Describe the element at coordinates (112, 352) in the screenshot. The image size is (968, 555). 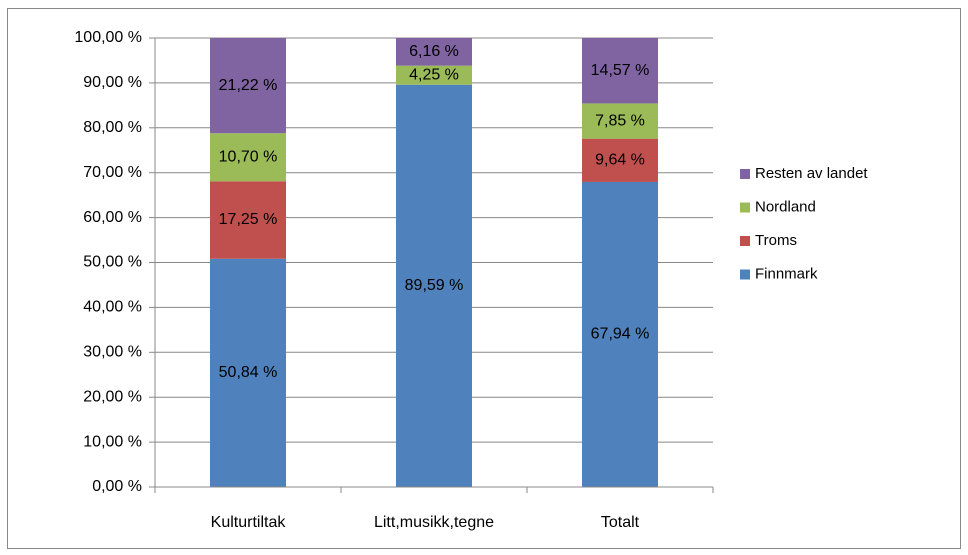
I see `y-tick-label: 30,00 %` at that location.